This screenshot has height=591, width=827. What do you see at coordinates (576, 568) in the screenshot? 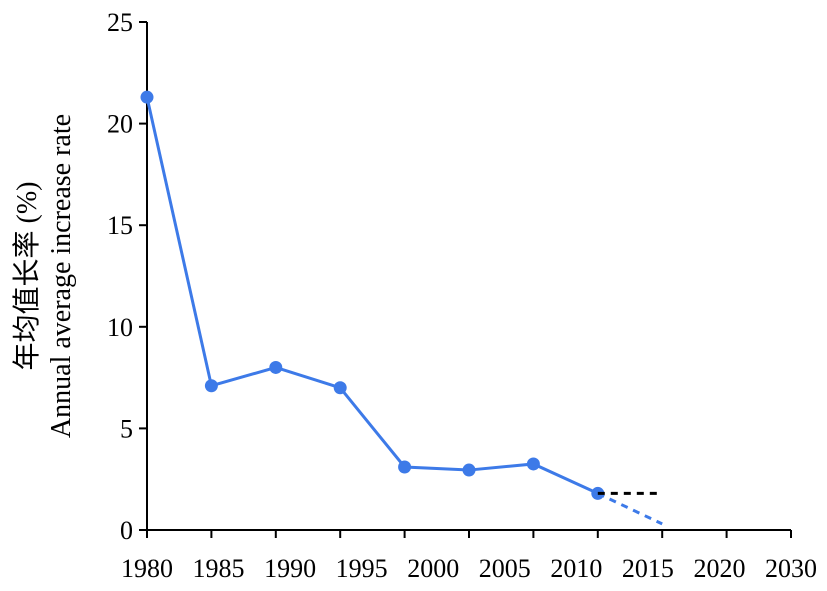
I see `x-tick-label: 2010` at bounding box center [576, 568].